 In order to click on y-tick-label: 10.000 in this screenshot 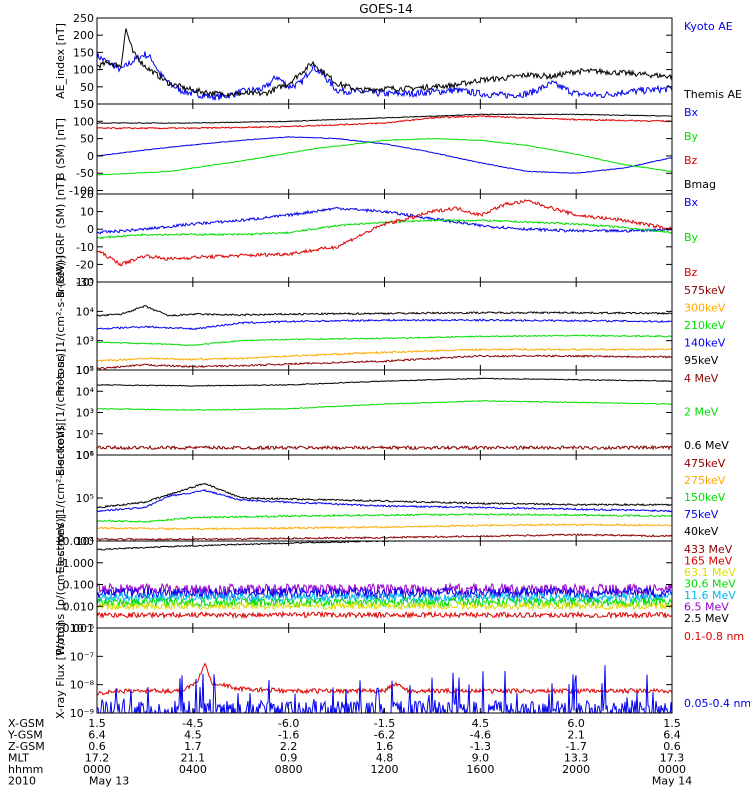, I will do `click(75, 541)`.